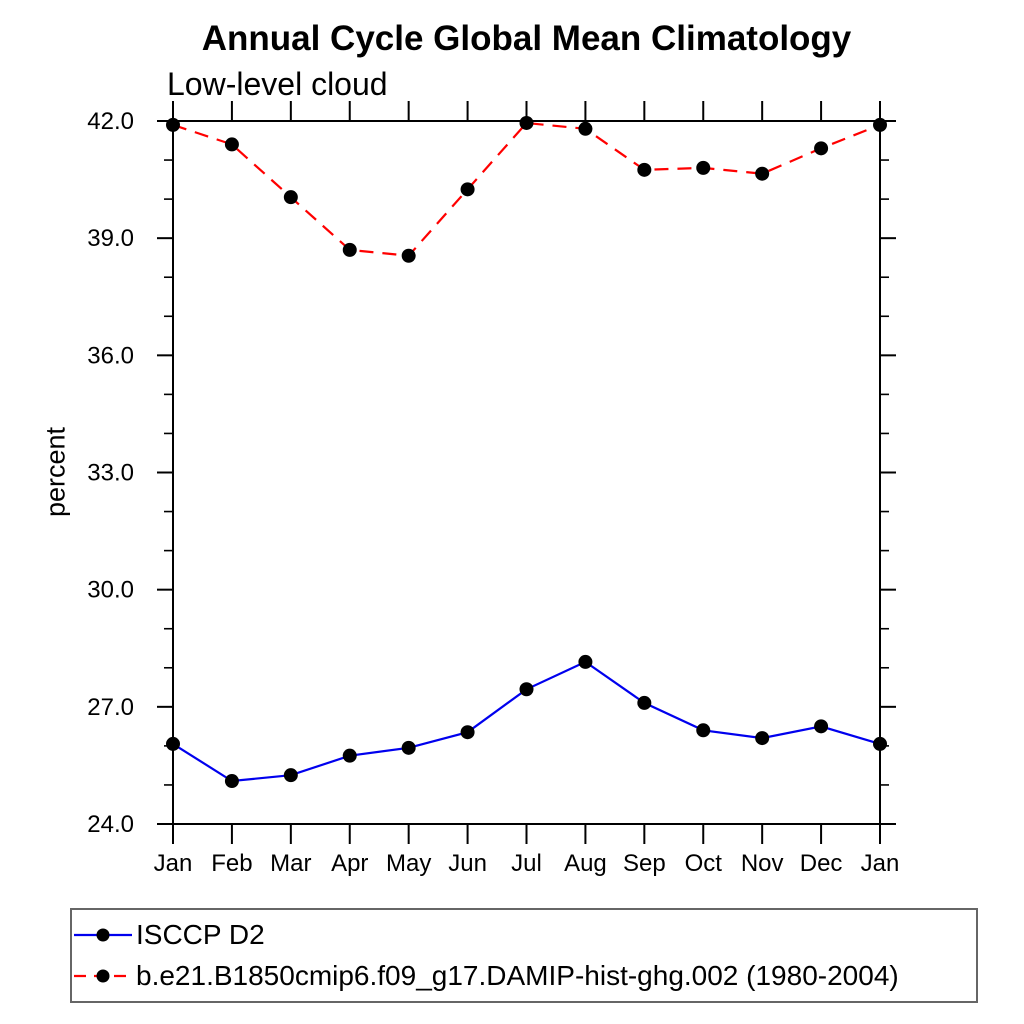 The height and width of the screenshot is (1024, 1024). I want to click on y-tick-labels: 24.0 27.0 30.0 33.0 36.0 39.0 42.0, so click(110, 473).